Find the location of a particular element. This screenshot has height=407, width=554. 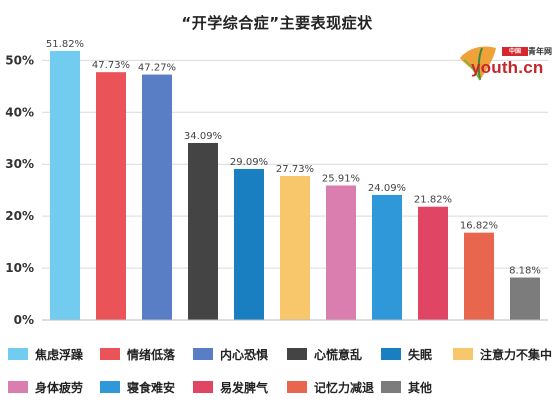

legend-label: 心慌意乱 is located at coordinates (338, 354).